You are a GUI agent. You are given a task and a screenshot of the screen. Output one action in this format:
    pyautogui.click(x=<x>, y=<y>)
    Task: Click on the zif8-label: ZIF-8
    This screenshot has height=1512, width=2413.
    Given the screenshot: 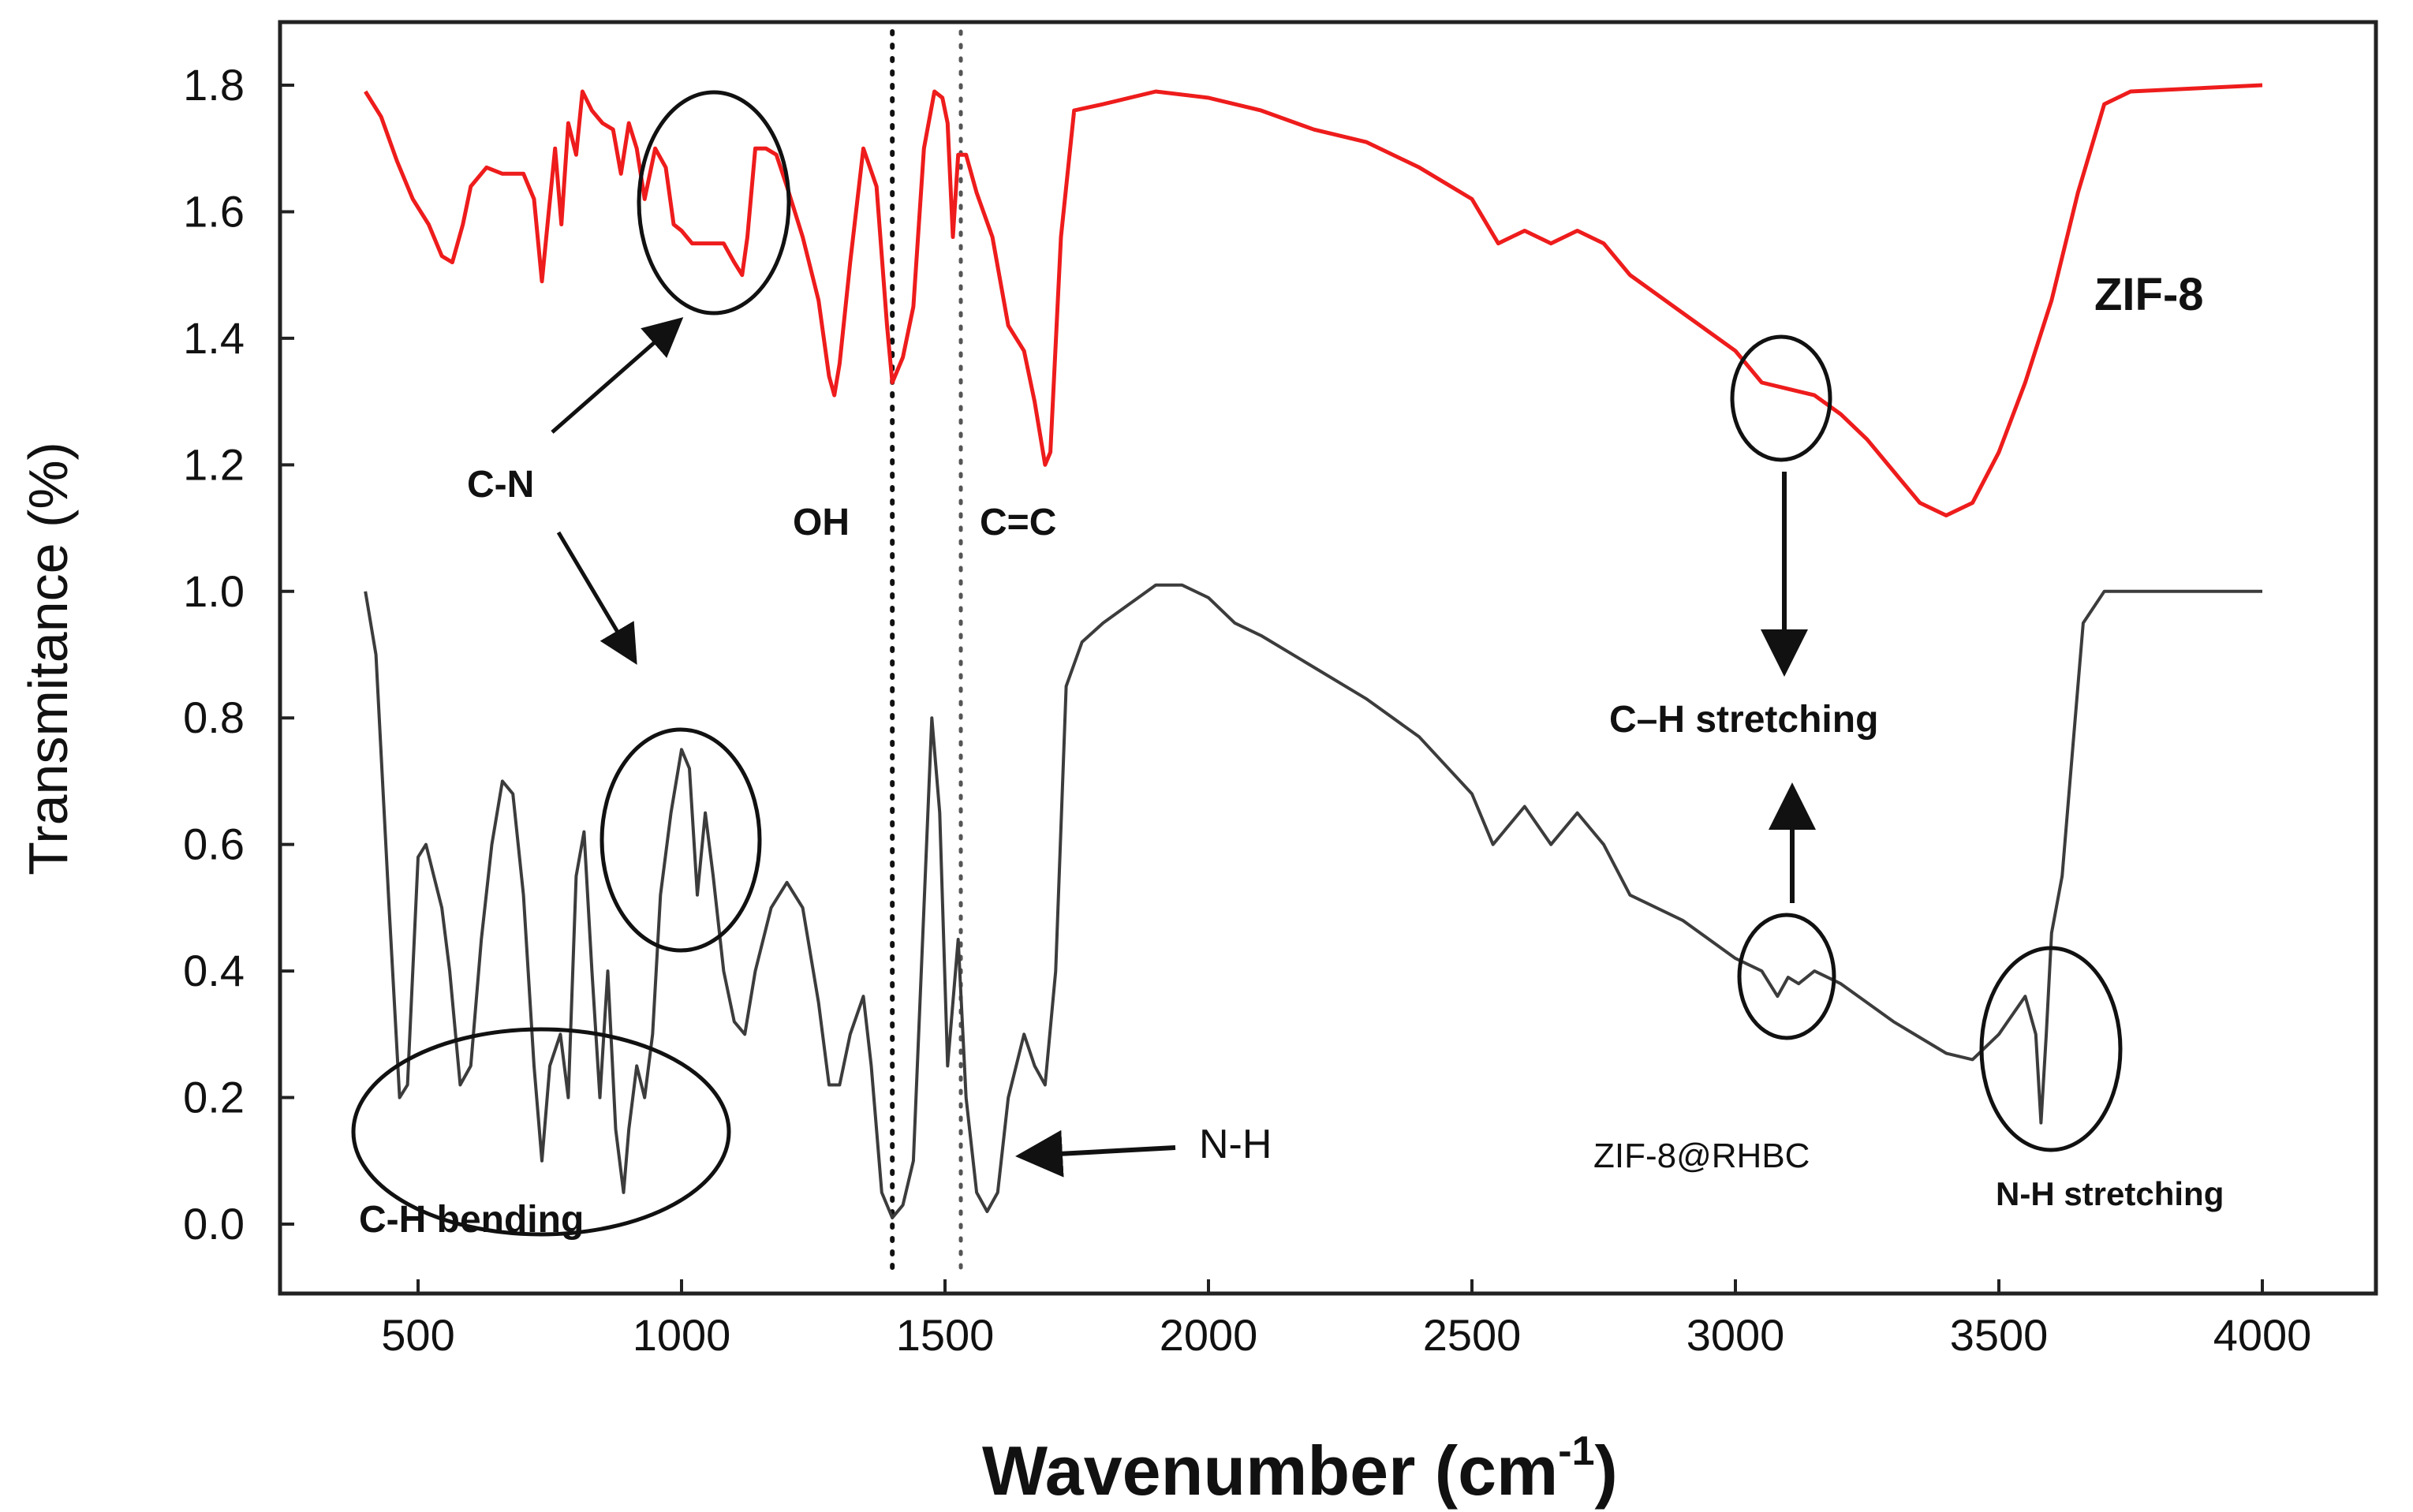 What is the action you would take?
    pyautogui.click(x=2149, y=294)
    